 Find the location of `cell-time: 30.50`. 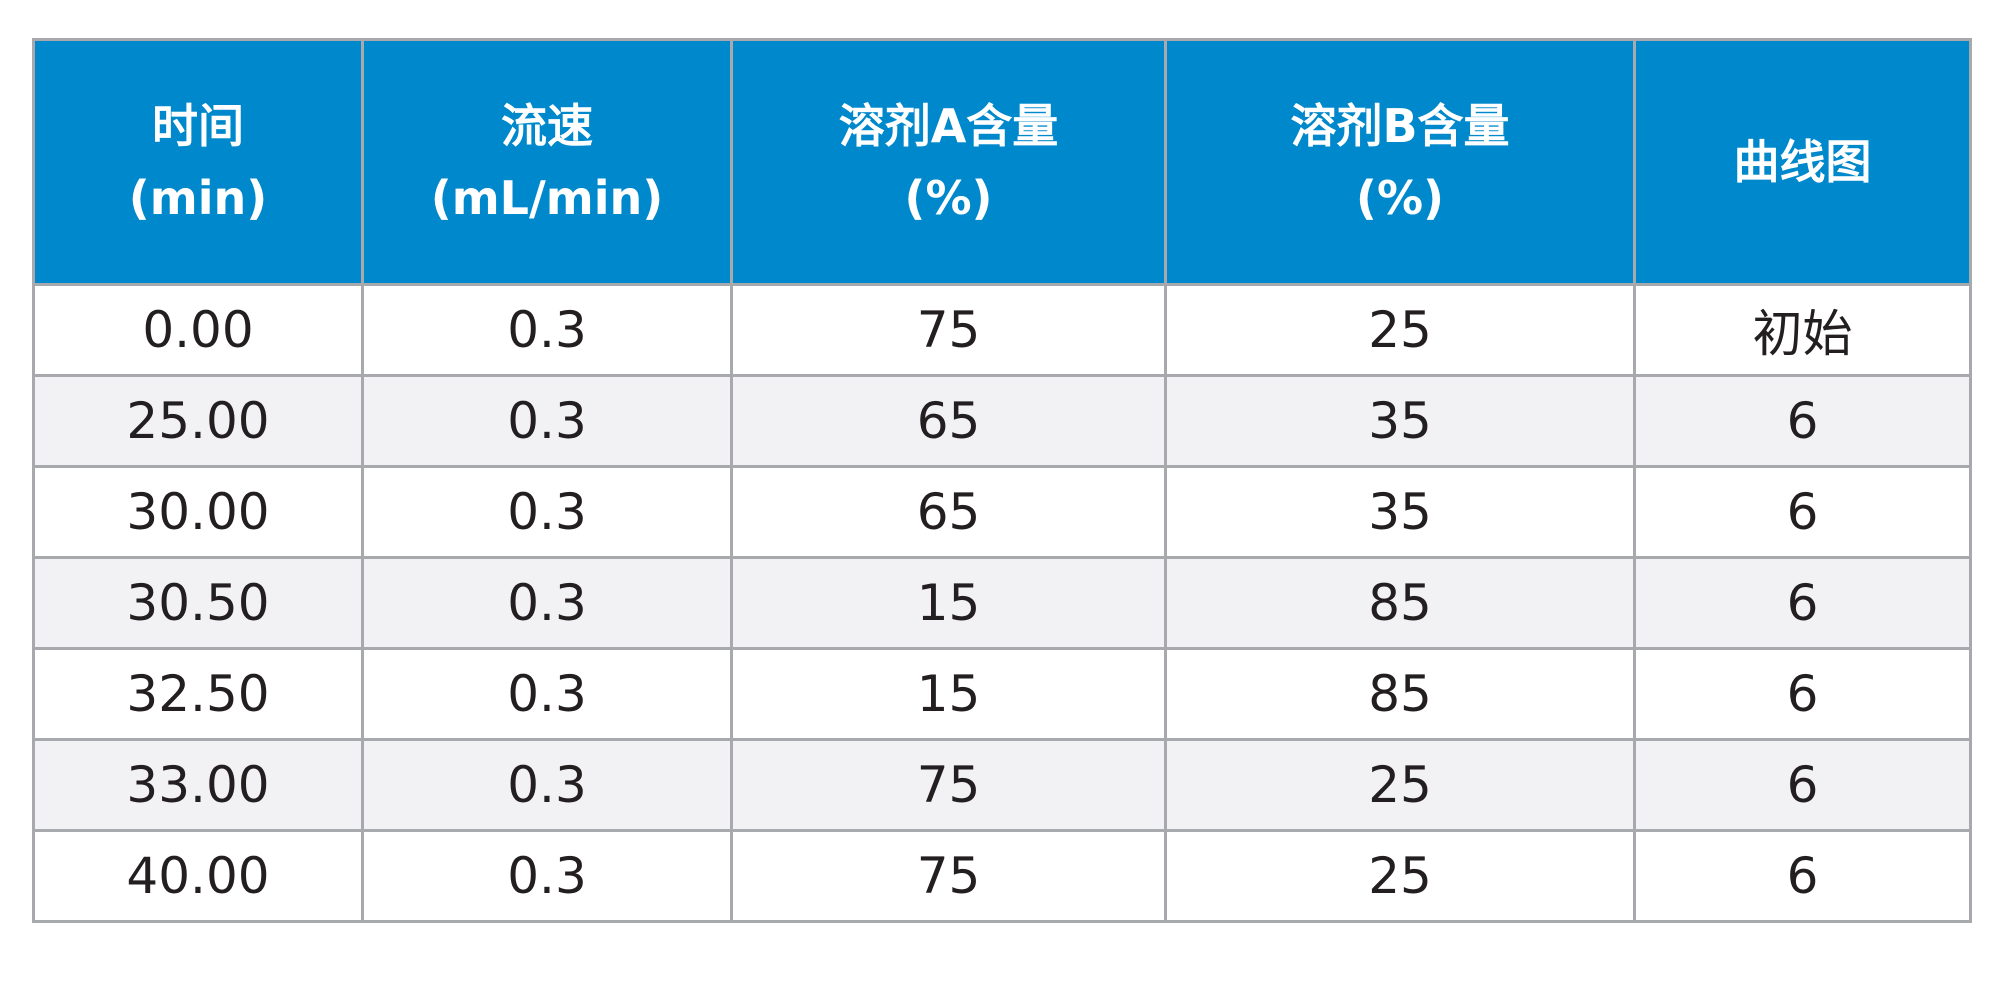

cell-time: 30.50 is located at coordinates (198, 603).